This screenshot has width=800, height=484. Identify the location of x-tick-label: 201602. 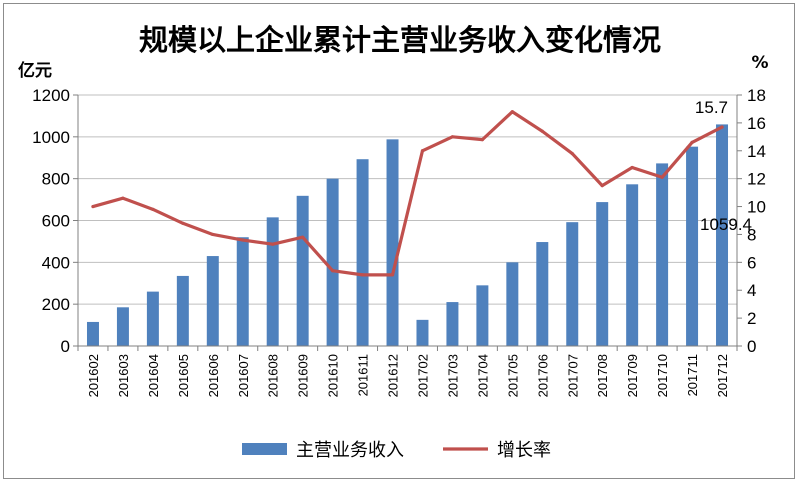
(93, 375).